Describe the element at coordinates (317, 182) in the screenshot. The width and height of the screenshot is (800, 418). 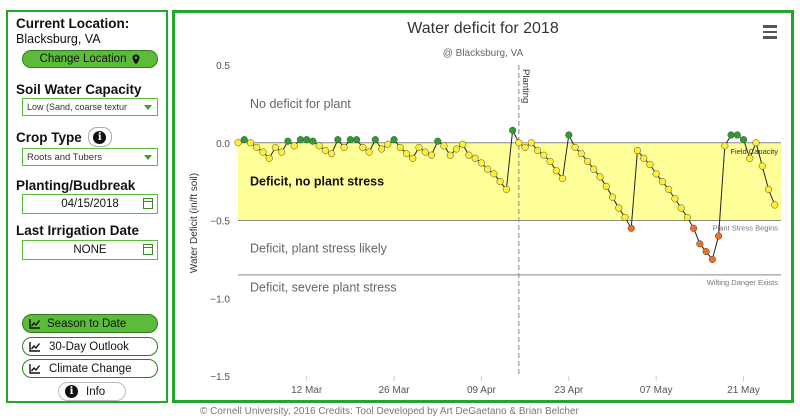
I see `zone-label: Deficit, no plant stress` at that location.